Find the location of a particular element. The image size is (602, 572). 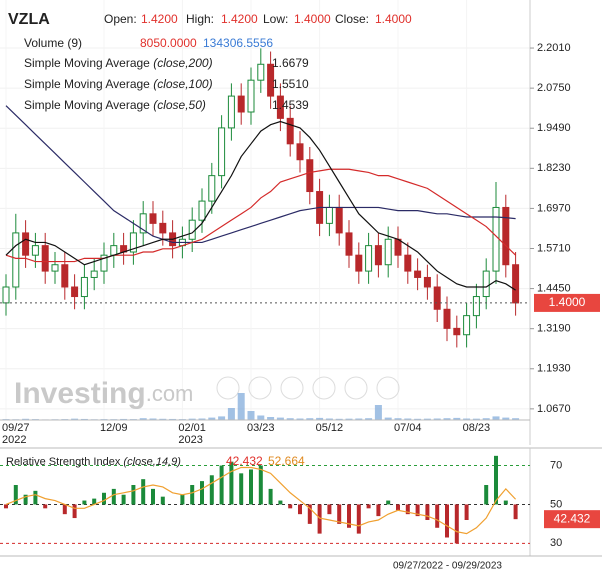

params: (close,200) is located at coordinates (182, 63).